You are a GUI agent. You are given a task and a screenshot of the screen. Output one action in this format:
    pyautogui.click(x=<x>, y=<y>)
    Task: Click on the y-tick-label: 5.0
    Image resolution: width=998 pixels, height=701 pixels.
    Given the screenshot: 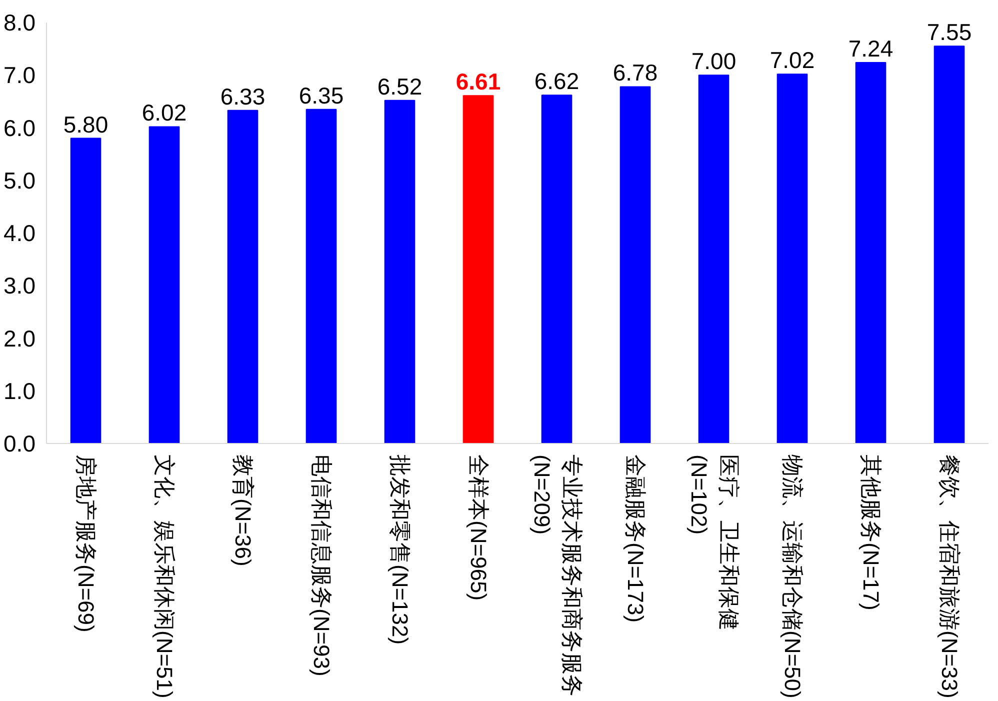 What is the action you would take?
    pyautogui.click(x=20, y=180)
    